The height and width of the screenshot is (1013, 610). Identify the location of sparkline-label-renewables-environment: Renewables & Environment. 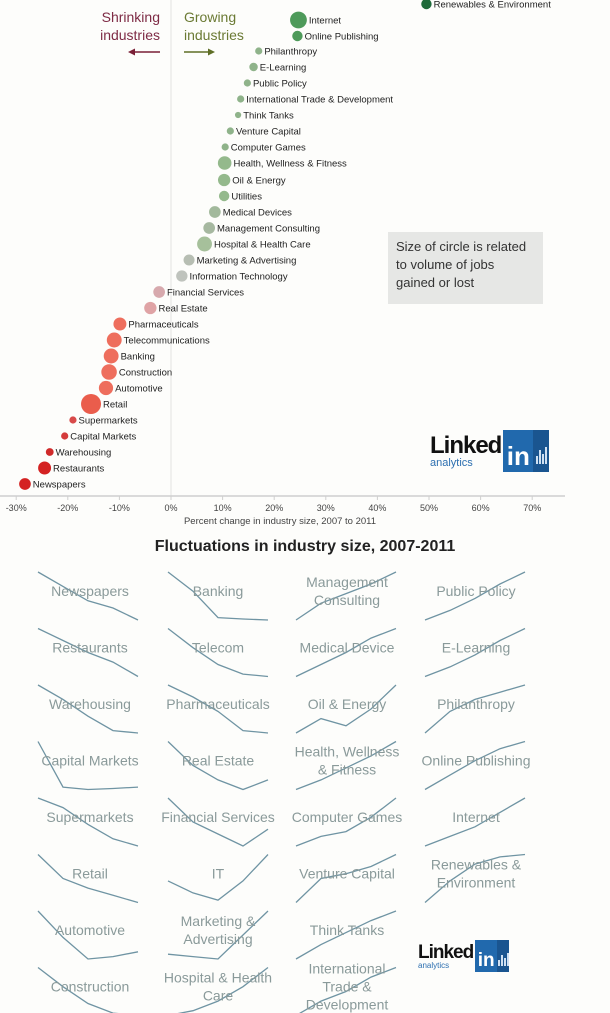
(476, 874).